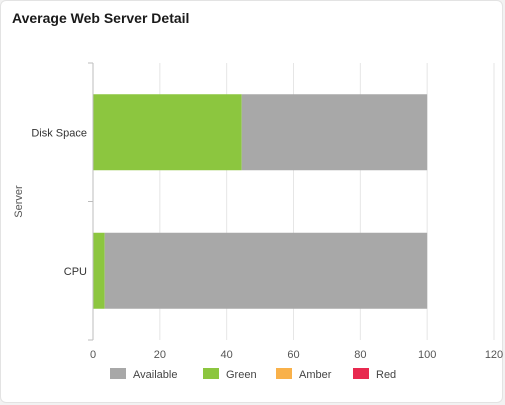 The height and width of the screenshot is (405, 505). What do you see at coordinates (284, 373) in the screenshot?
I see `legend-swatch-amber` at bounding box center [284, 373].